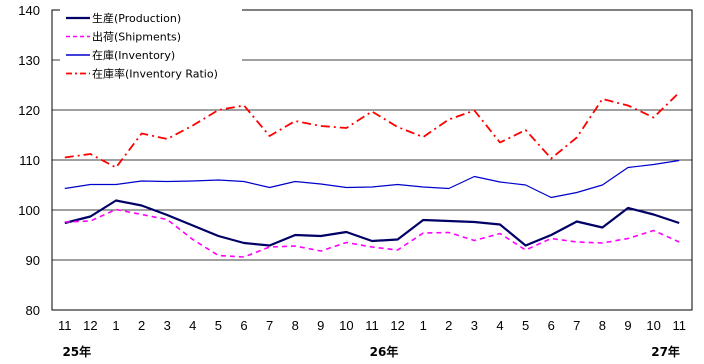  I want to click on legend-box, so click(151, 48).